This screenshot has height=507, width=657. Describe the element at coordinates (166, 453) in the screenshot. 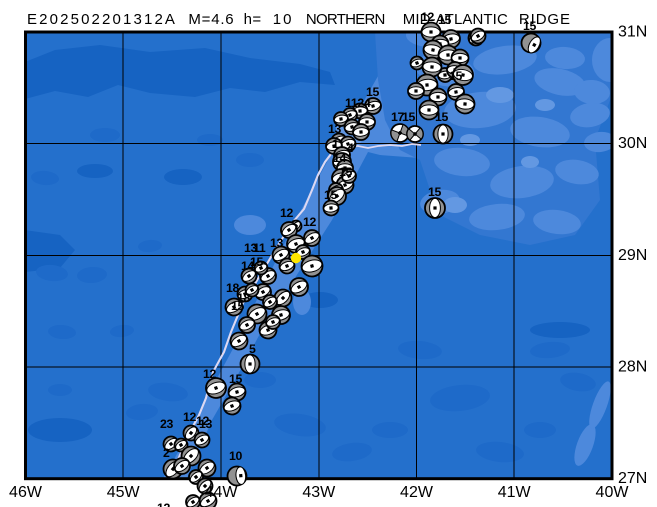

I see `svg-text: 2` at that location.